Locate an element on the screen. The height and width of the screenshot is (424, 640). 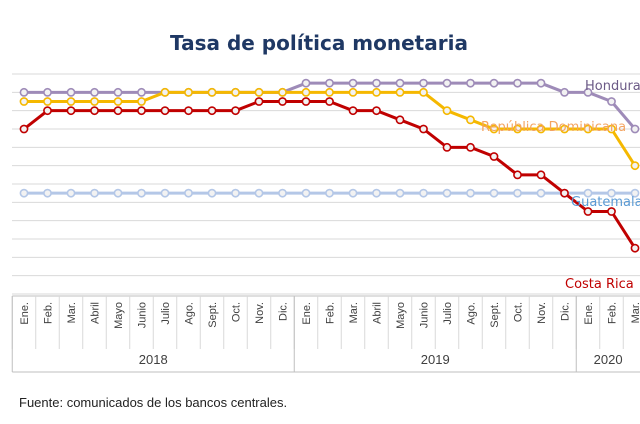
tick-label: Nov. is located at coordinates (260, 313).